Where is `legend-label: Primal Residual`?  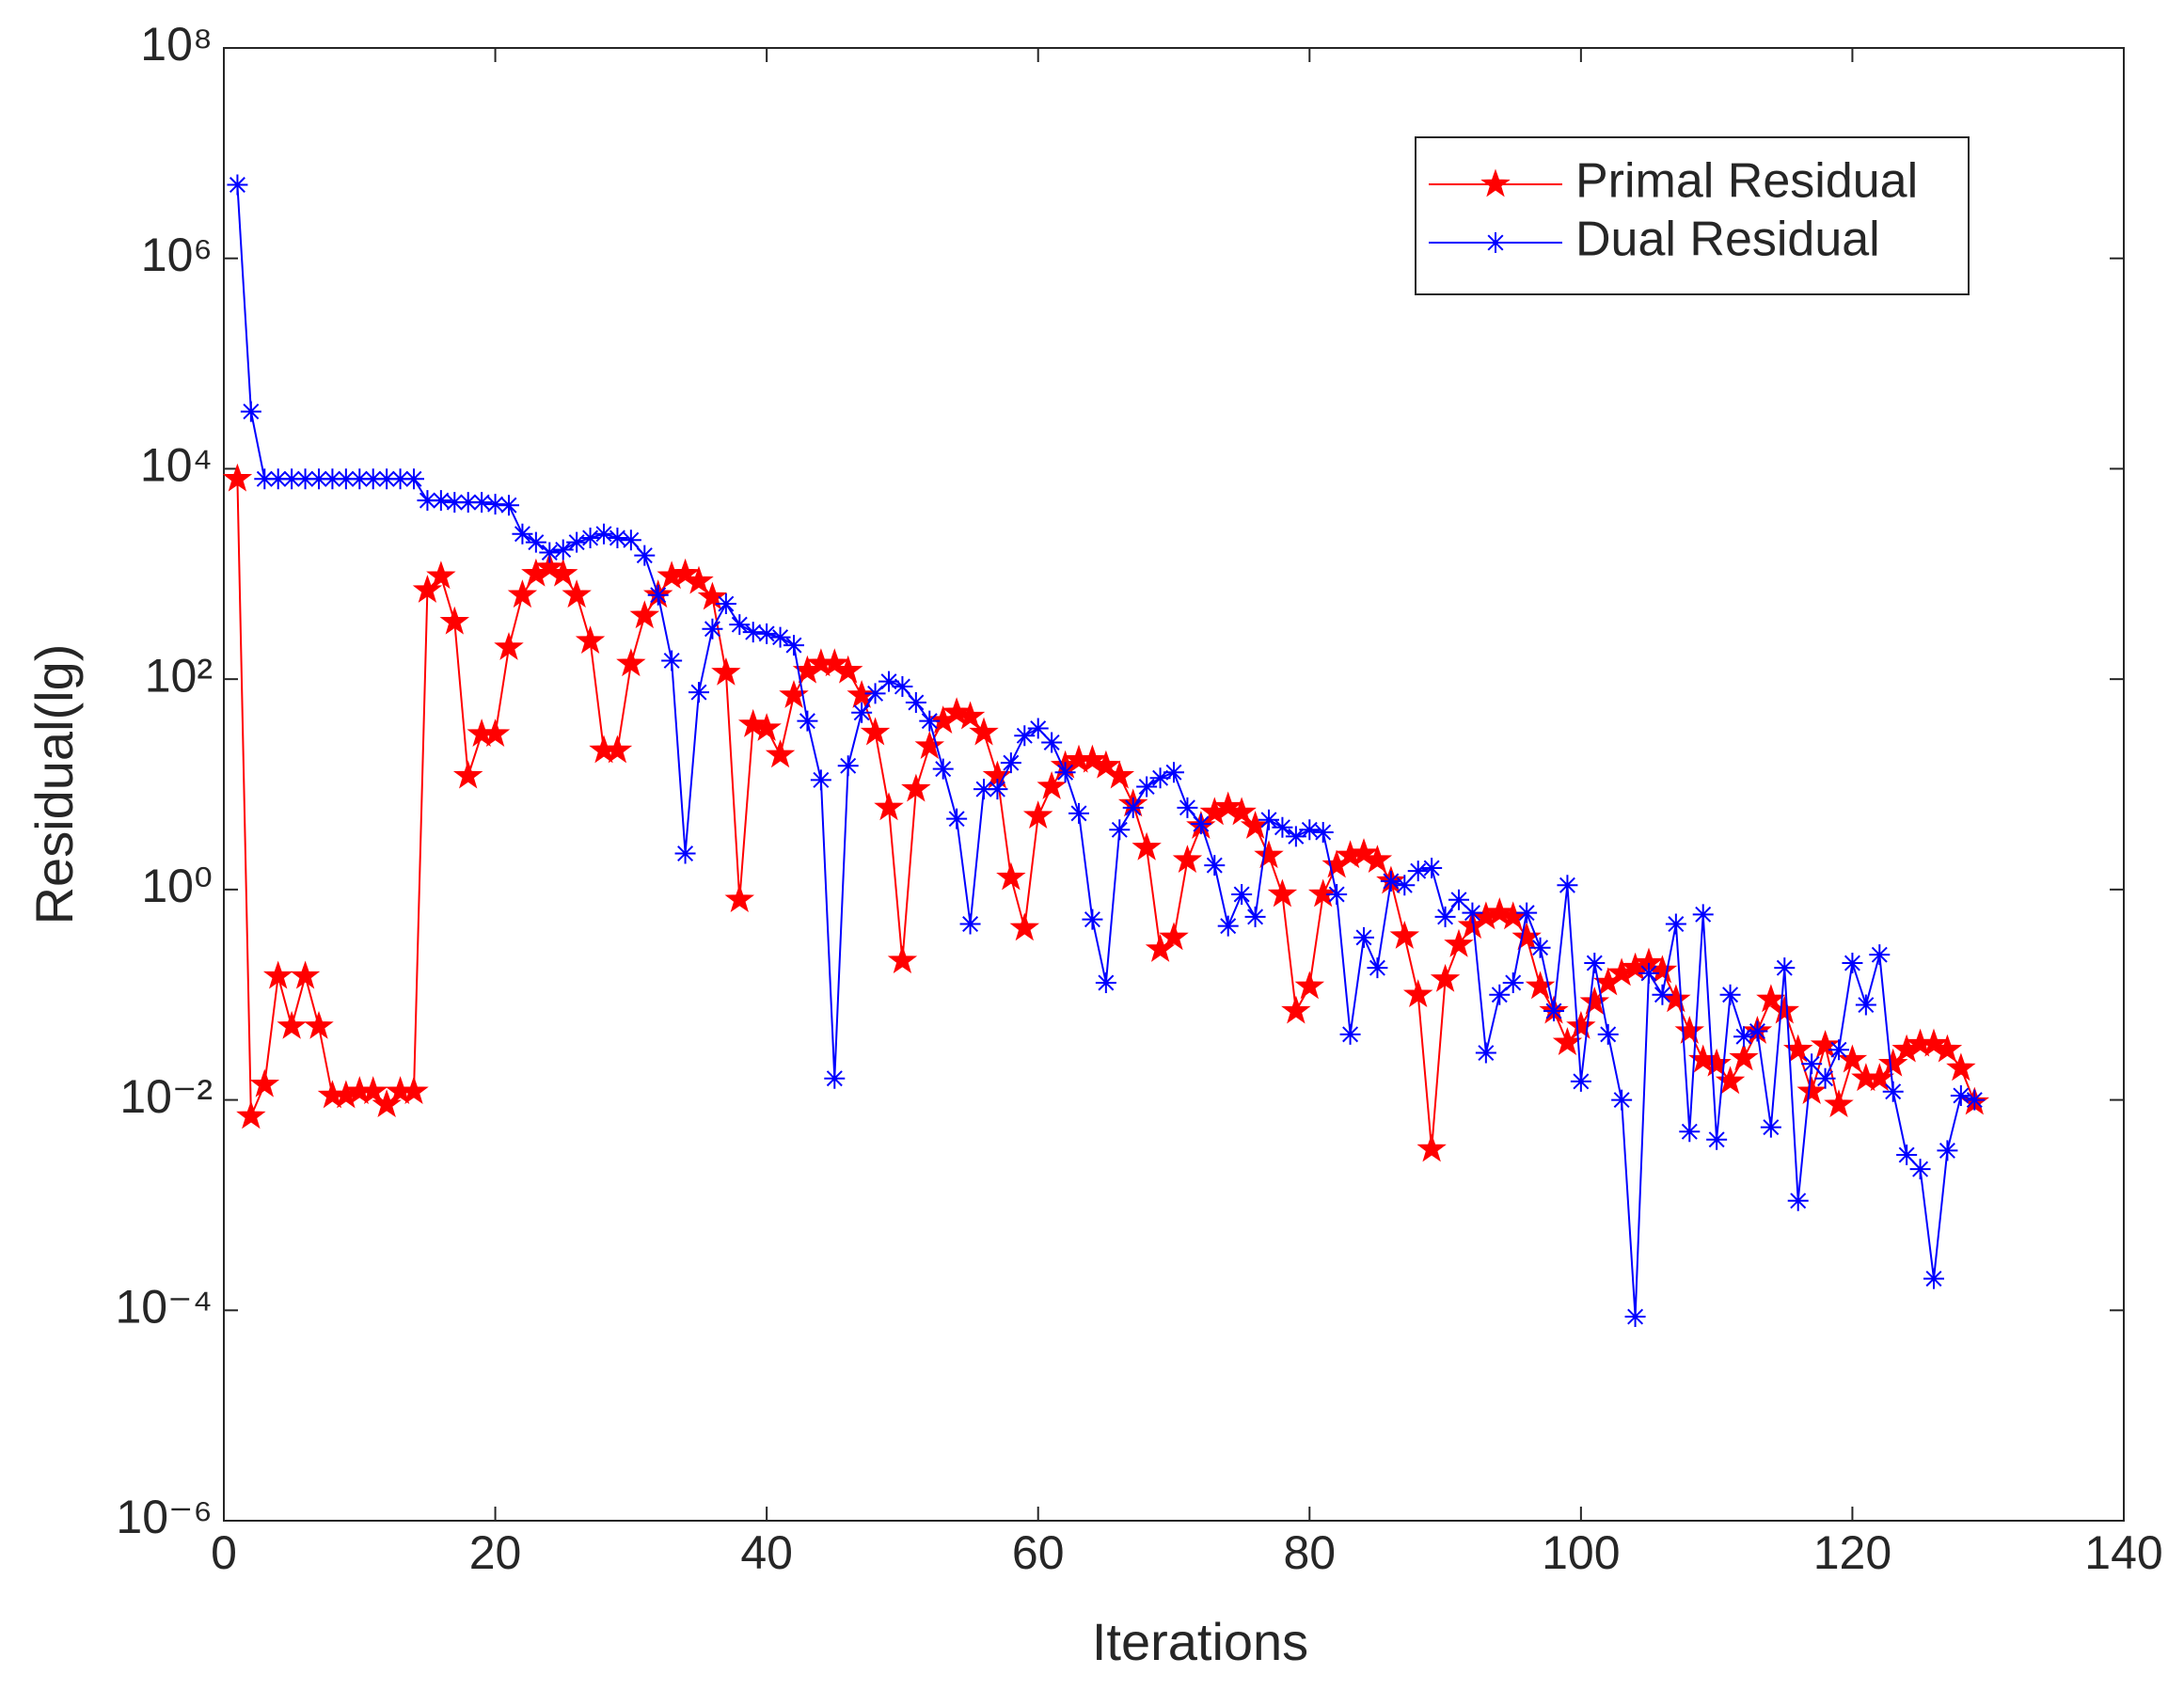
legend-label: Primal Residual is located at coordinates (1746, 181).